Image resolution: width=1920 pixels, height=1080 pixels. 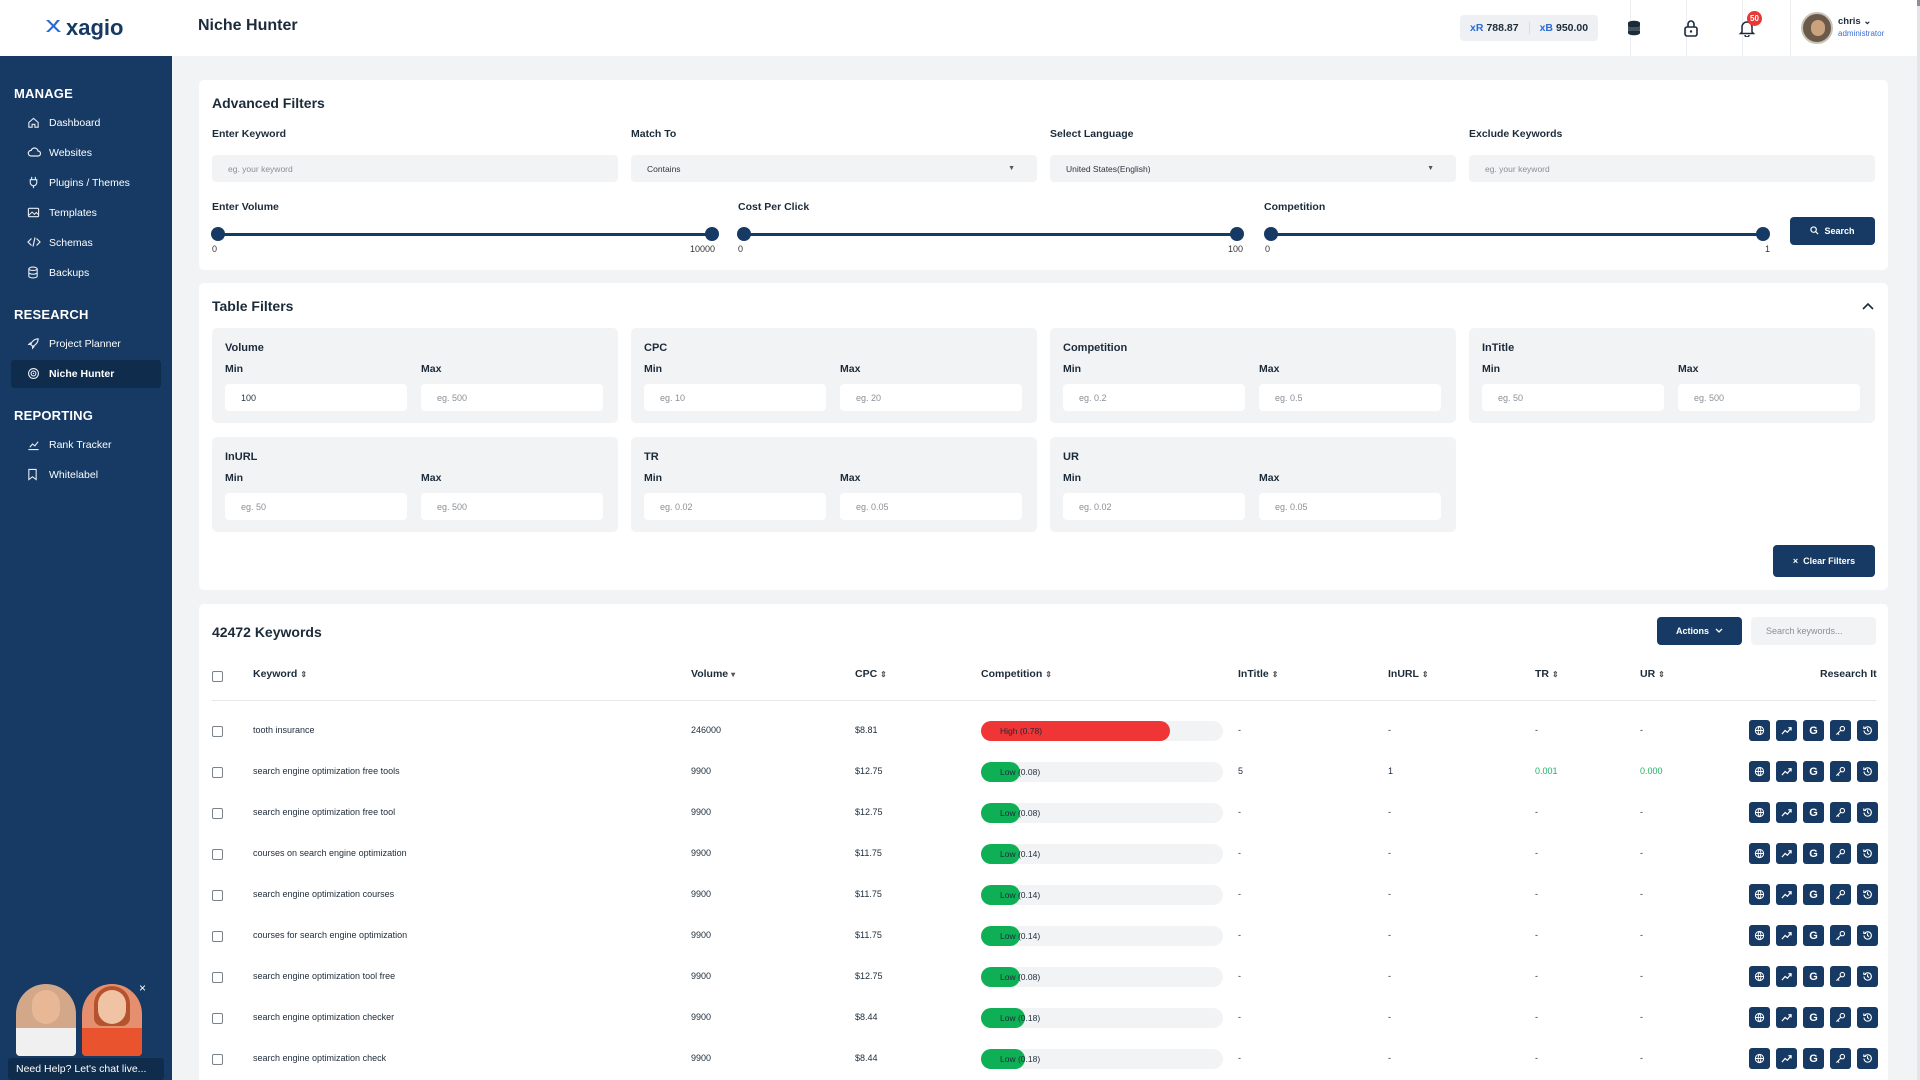 What do you see at coordinates (1016, 674) in the screenshot?
I see `column-header-competition: Competition ⇕` at bounding box center [1016, 674].